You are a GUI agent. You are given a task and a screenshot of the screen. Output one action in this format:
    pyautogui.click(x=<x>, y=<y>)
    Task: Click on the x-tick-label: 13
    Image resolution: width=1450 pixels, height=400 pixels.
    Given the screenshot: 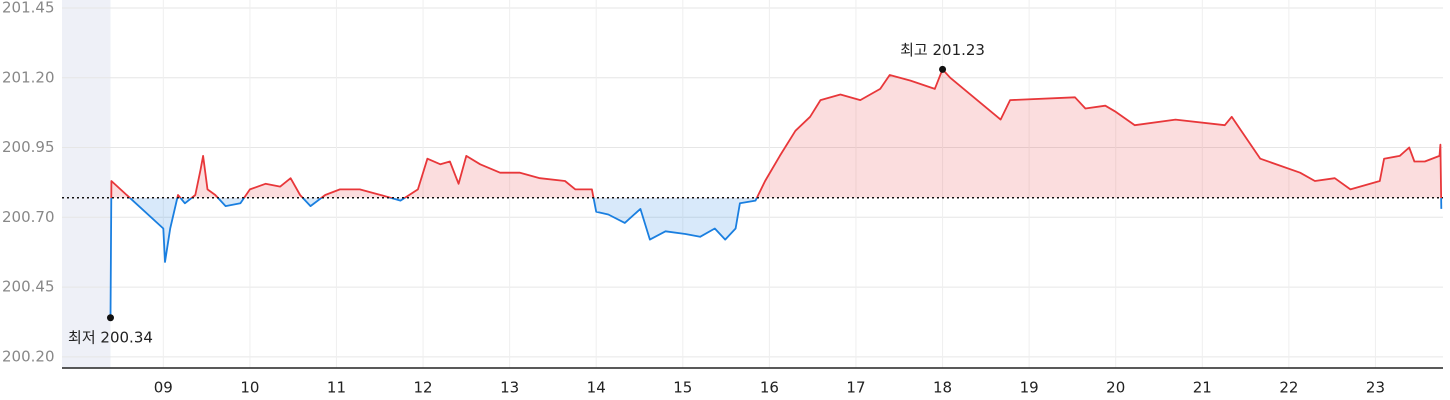 What is the action you would take?
    pyautogui.click(x=509, y=388)
    